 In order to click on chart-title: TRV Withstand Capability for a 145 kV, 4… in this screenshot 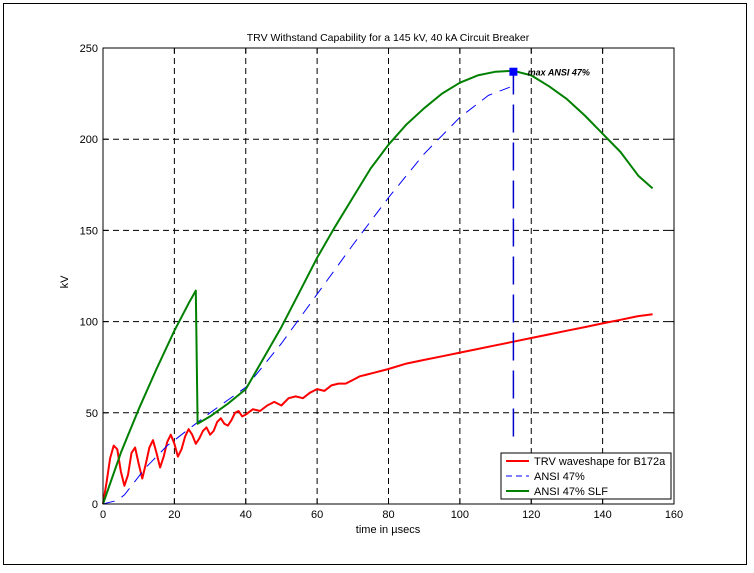, I will do `click(388, 38)`.